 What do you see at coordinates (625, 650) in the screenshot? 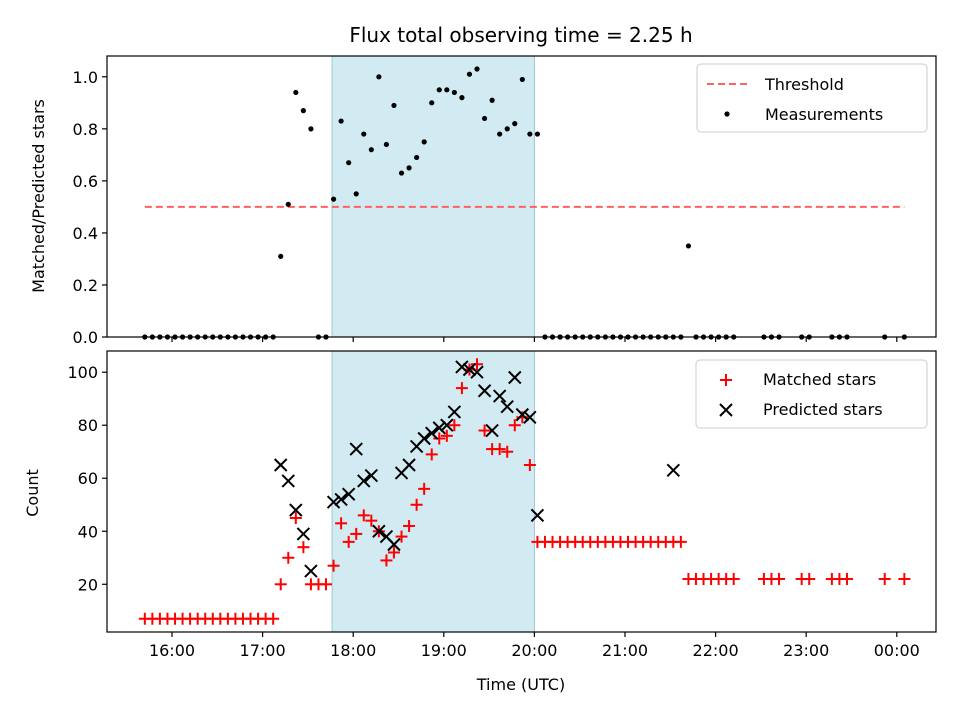
I see `x-tick-label: 21:00` at bounding box center [625, 650].